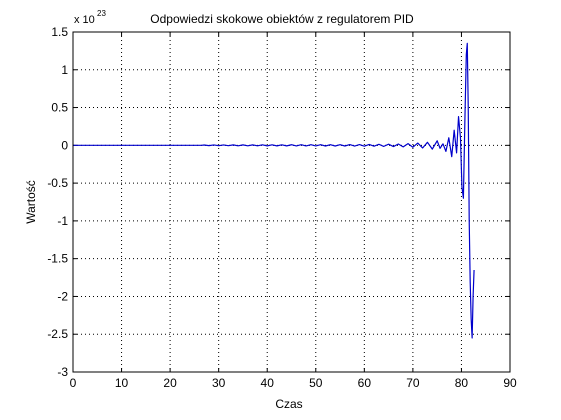 The image size is (561, 420). I want to click on y-tick-label: -1, so click(62, 221).